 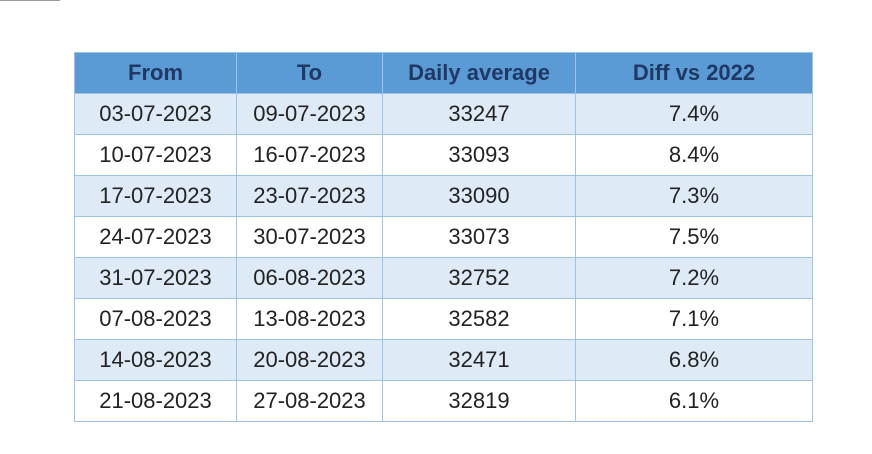 What do you see at coordinates (309, 237) in the screenshot?
I see `cell-to: 30-07-2023` at bounding box center [309, 237].